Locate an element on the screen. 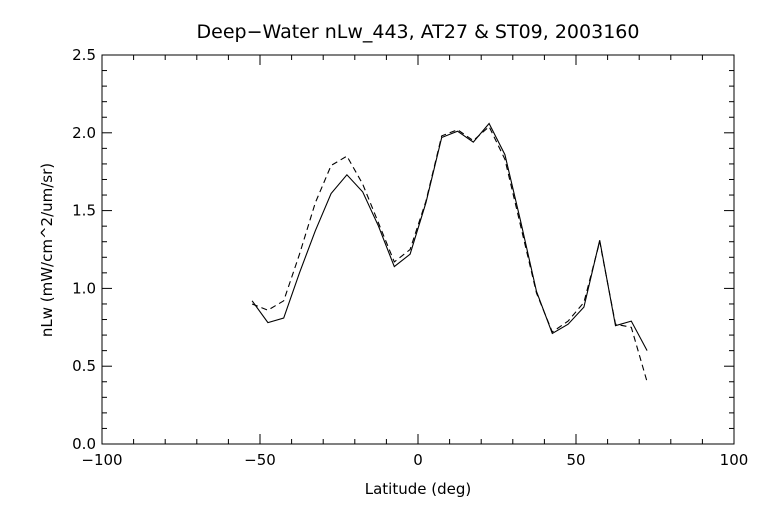  y-axis-label: nLw (mW/cm^2/um/sr) is located at coordinates (47, 250).